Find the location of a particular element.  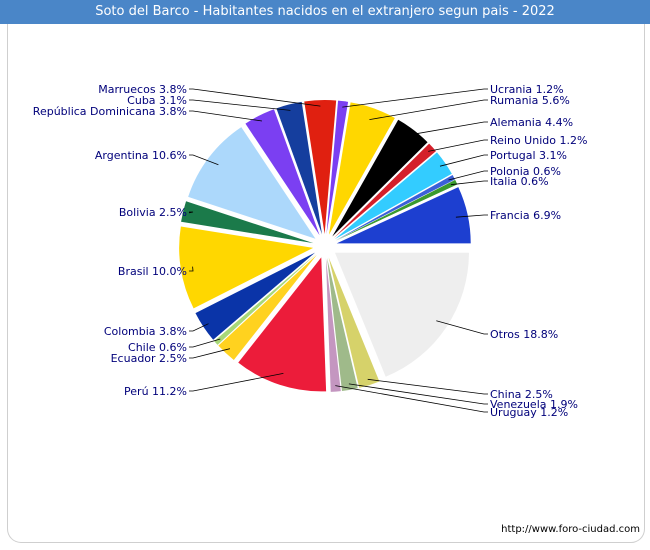

leader-line-bolivia is located at coordinates (191, 212).